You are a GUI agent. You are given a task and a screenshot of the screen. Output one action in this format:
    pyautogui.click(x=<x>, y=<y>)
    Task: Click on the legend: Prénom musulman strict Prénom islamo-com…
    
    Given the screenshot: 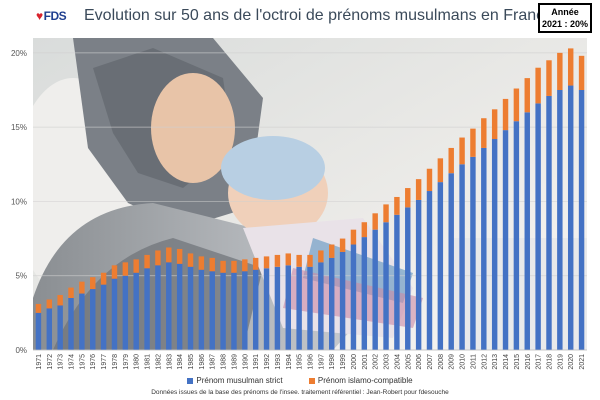 What is the action you would take?
    pyautogui.click(x=300, y=380)
    